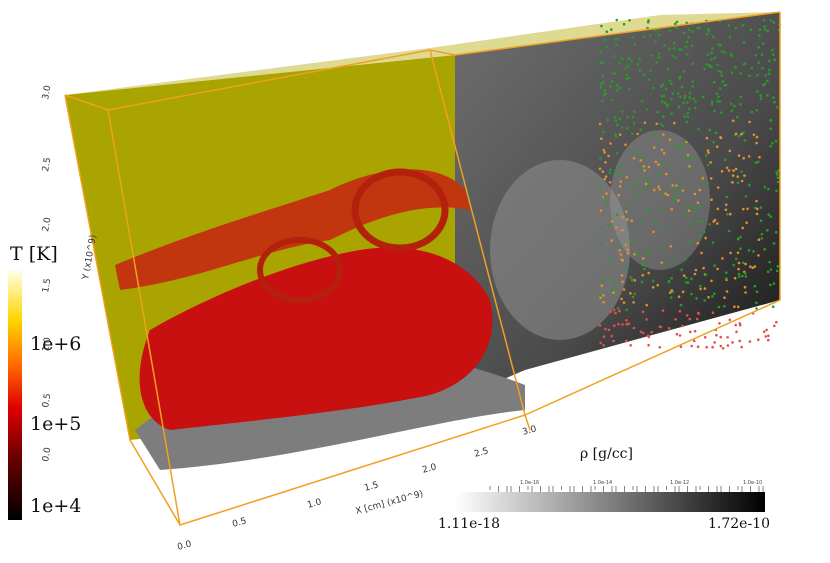 This screenshot has width=830, height=563. What do you see at coordinates (679, 483) in the screenshot?
I see `colorbar-minor-label: 1.0e-12` at bounding box center [679, 483].